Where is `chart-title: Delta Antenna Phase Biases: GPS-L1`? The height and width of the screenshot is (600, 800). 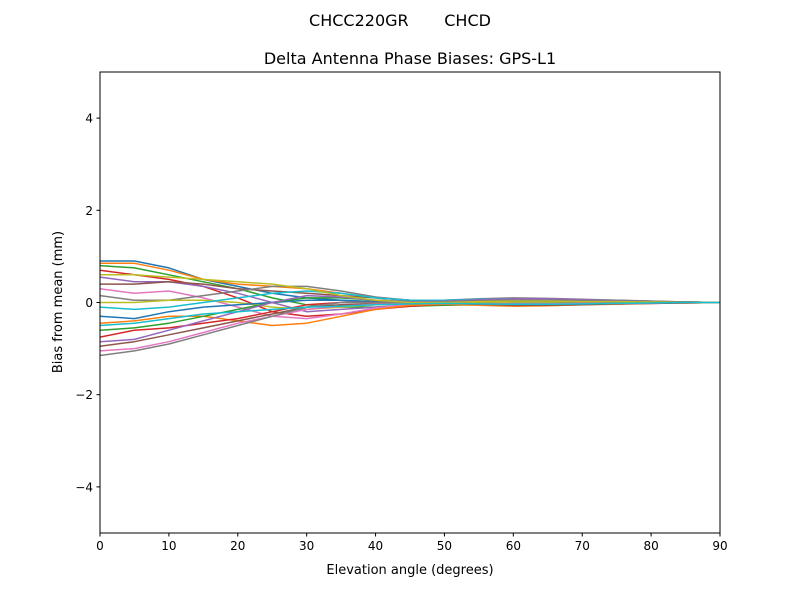
chart-title: Delta Antenna Phase Biases: GPS-L1 is located at coordinates (410, 58).